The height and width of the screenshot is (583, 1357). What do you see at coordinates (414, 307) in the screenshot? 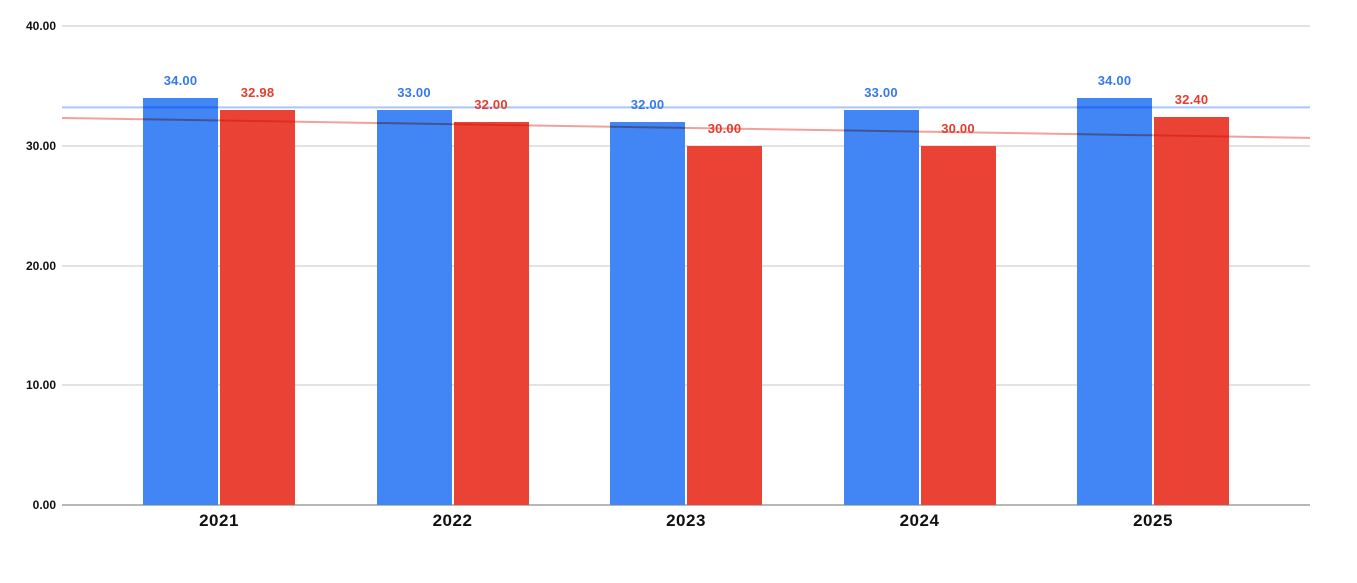
I see `blue-series-bar-2022` at bounding box center [414, 307].